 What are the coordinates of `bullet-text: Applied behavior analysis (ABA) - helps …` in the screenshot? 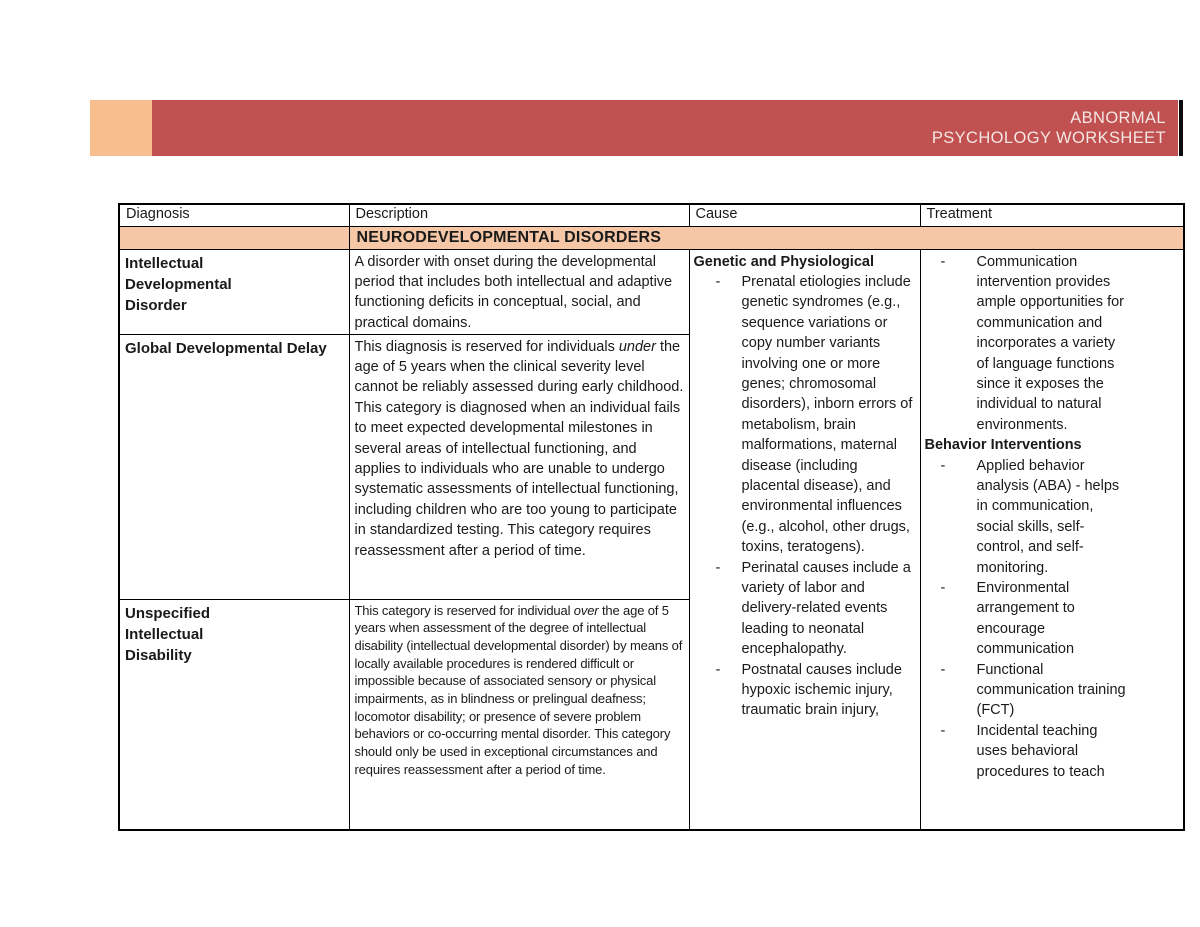 It's located at (1048, 516).